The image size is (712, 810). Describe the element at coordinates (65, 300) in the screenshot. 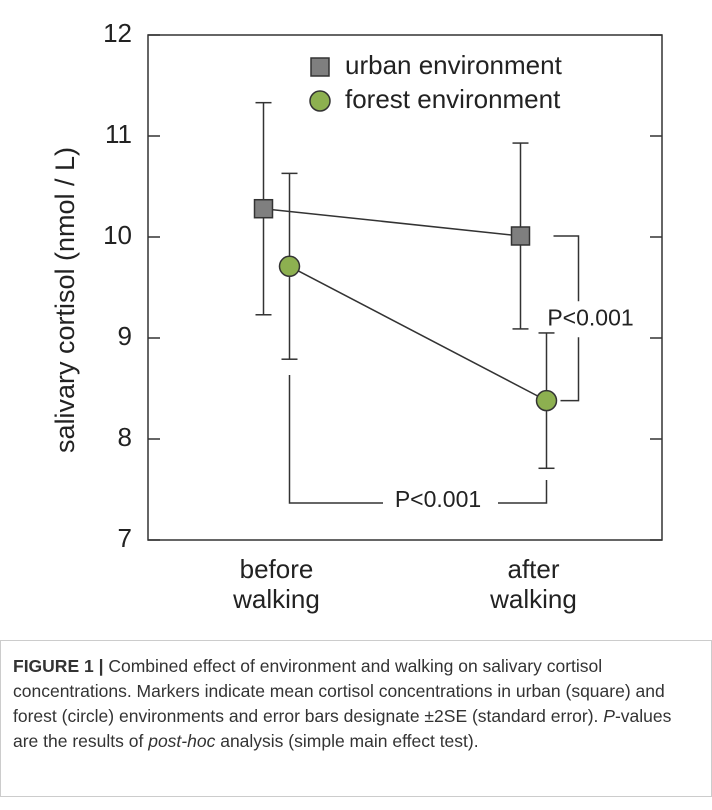

I see `y-axis-label: salivary cortisol (nmol / L)` at that location.